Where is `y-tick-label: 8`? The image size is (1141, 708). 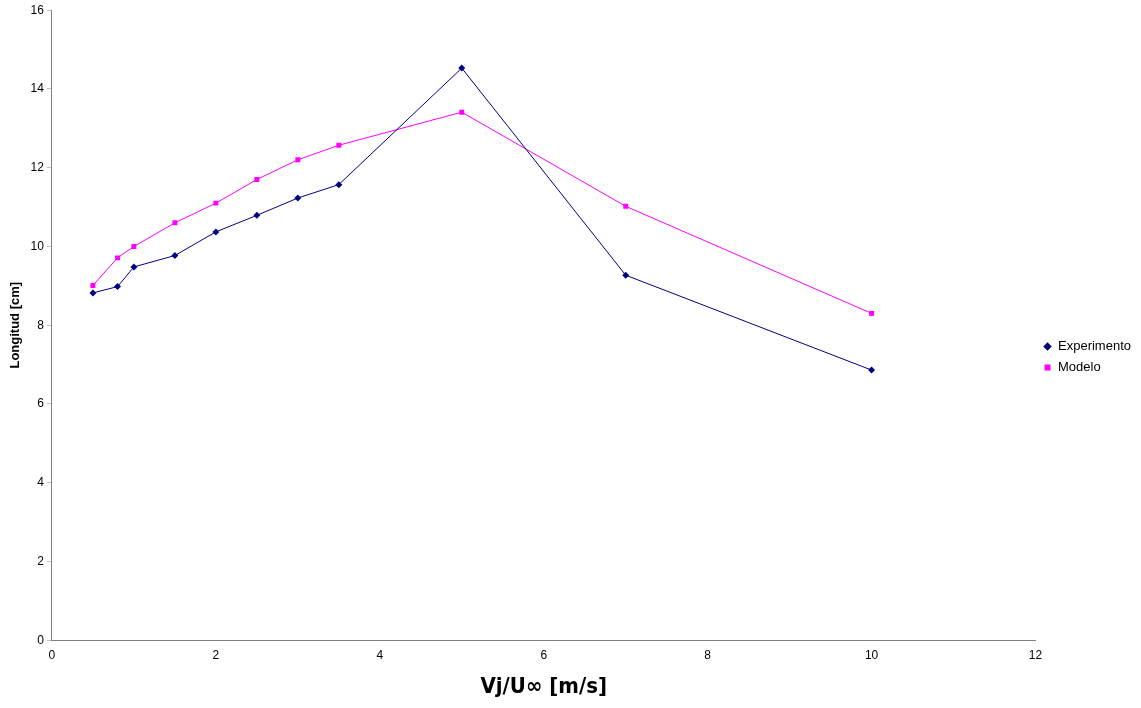
y-tick-label: 8 is located at coordinates (41, 324).